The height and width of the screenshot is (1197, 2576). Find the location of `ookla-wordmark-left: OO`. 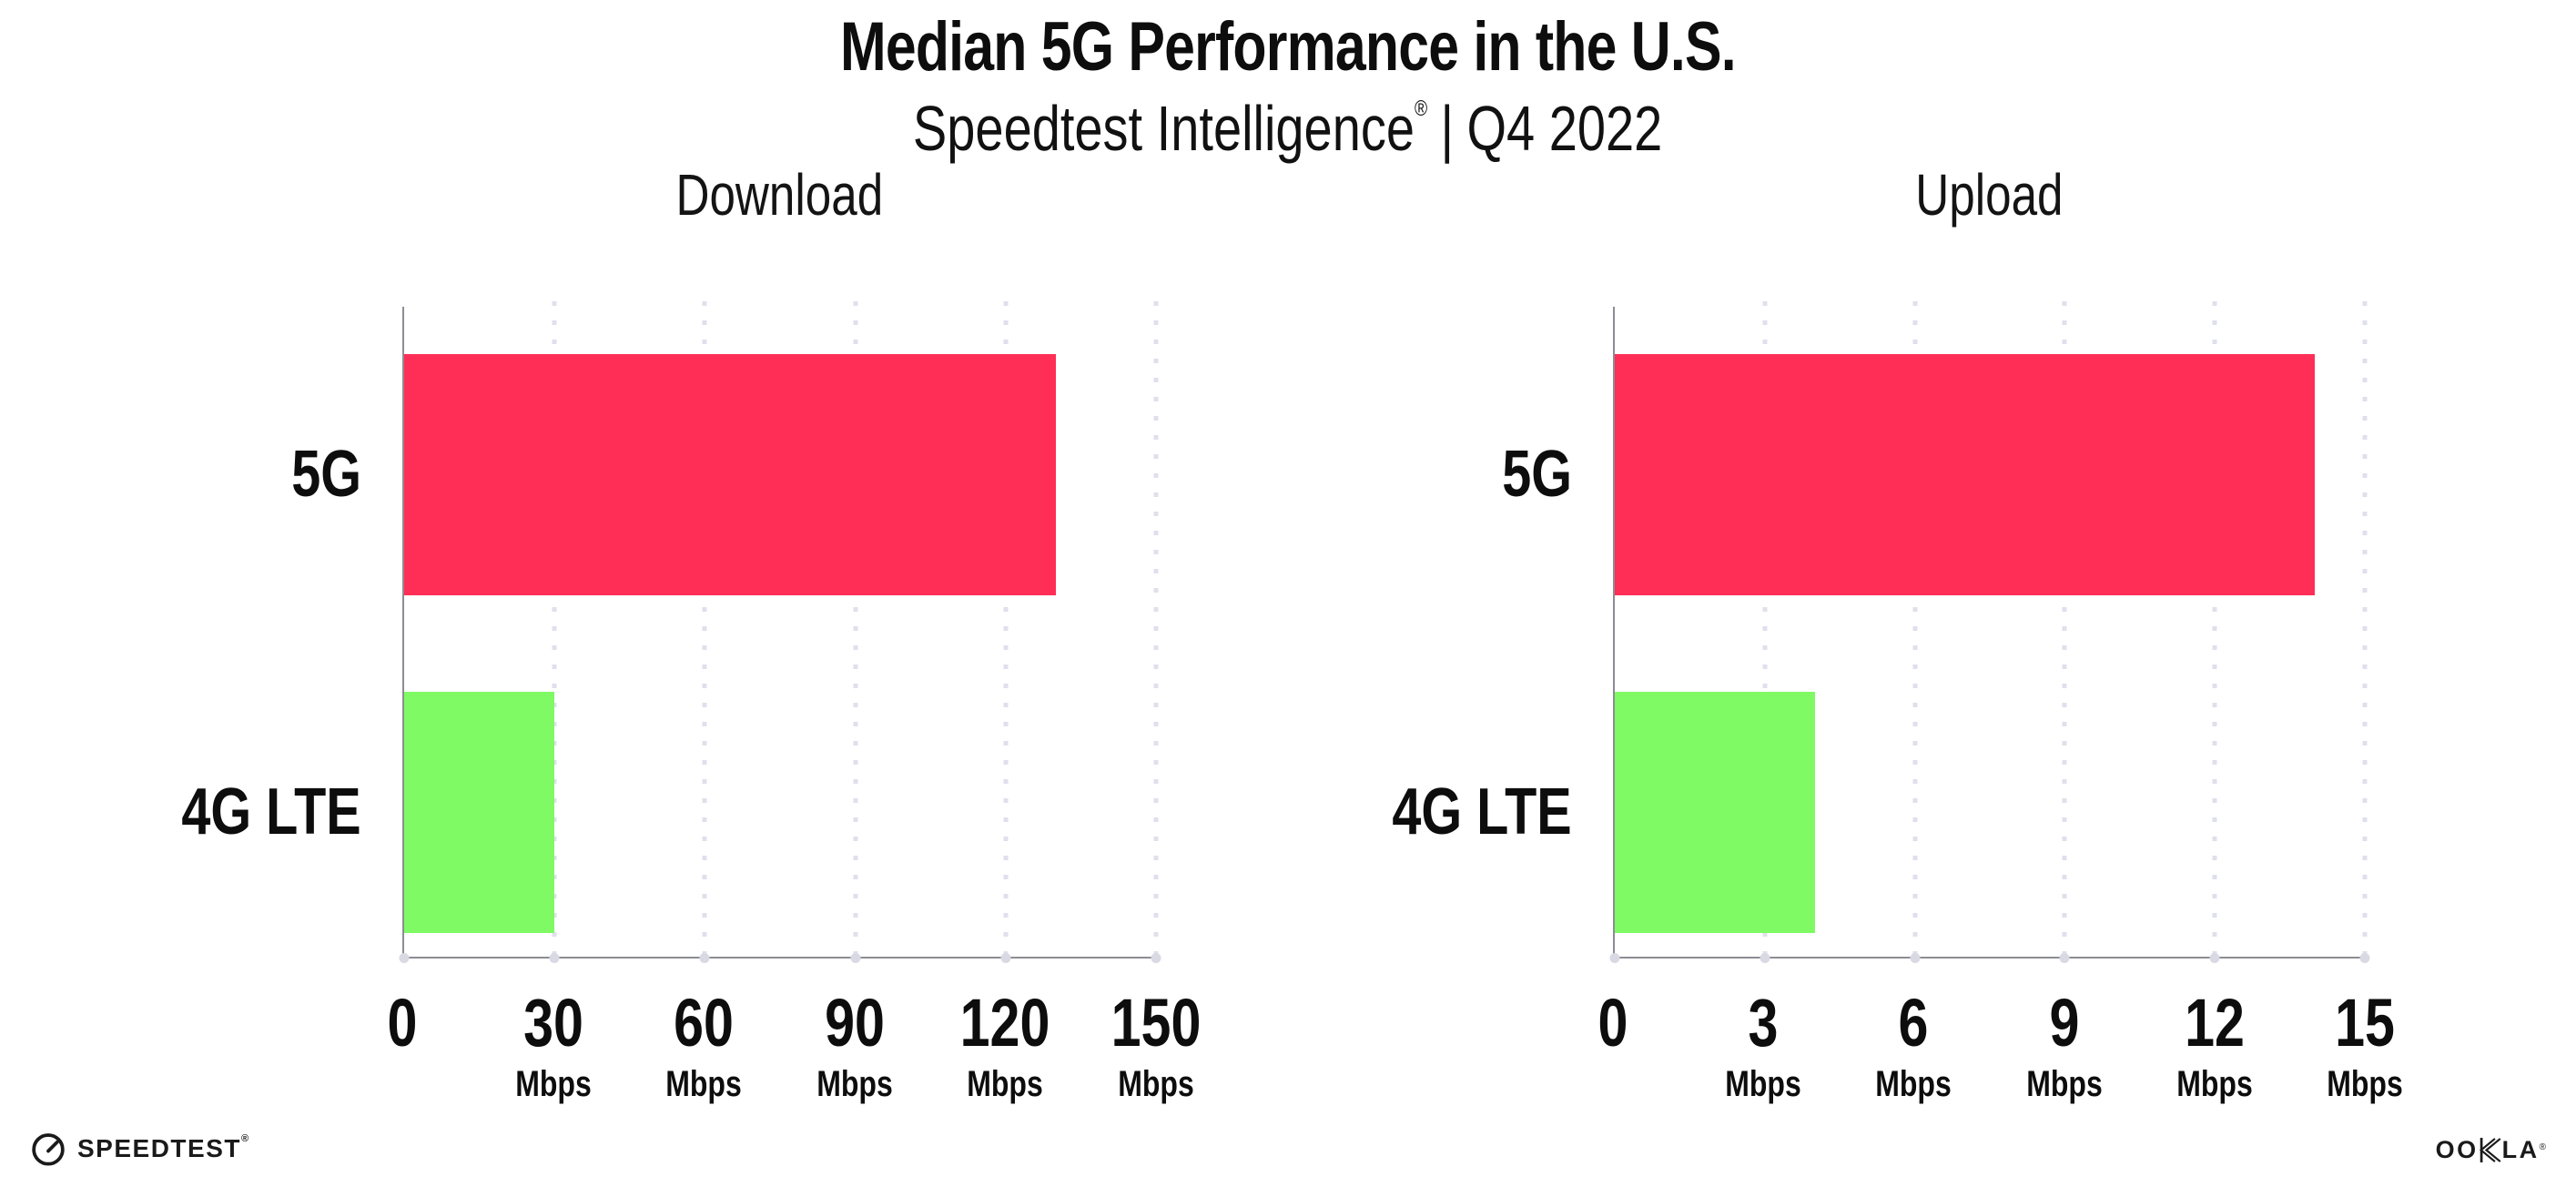

ookla-wordmark-left: OO is located at coordinates (2457, 1150).